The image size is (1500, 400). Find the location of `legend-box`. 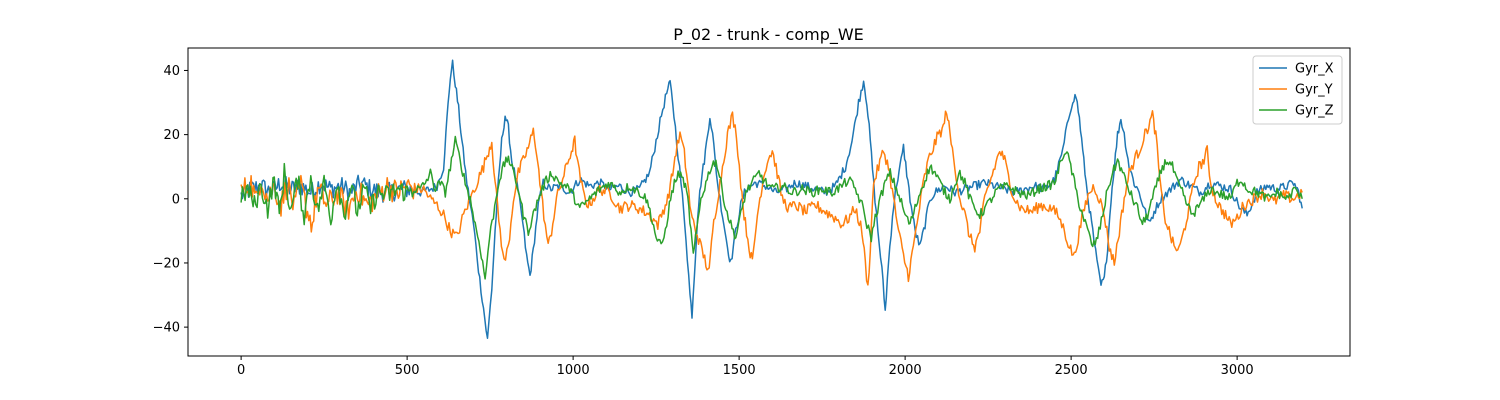

legend-box is located at coordinates (1297, 90).